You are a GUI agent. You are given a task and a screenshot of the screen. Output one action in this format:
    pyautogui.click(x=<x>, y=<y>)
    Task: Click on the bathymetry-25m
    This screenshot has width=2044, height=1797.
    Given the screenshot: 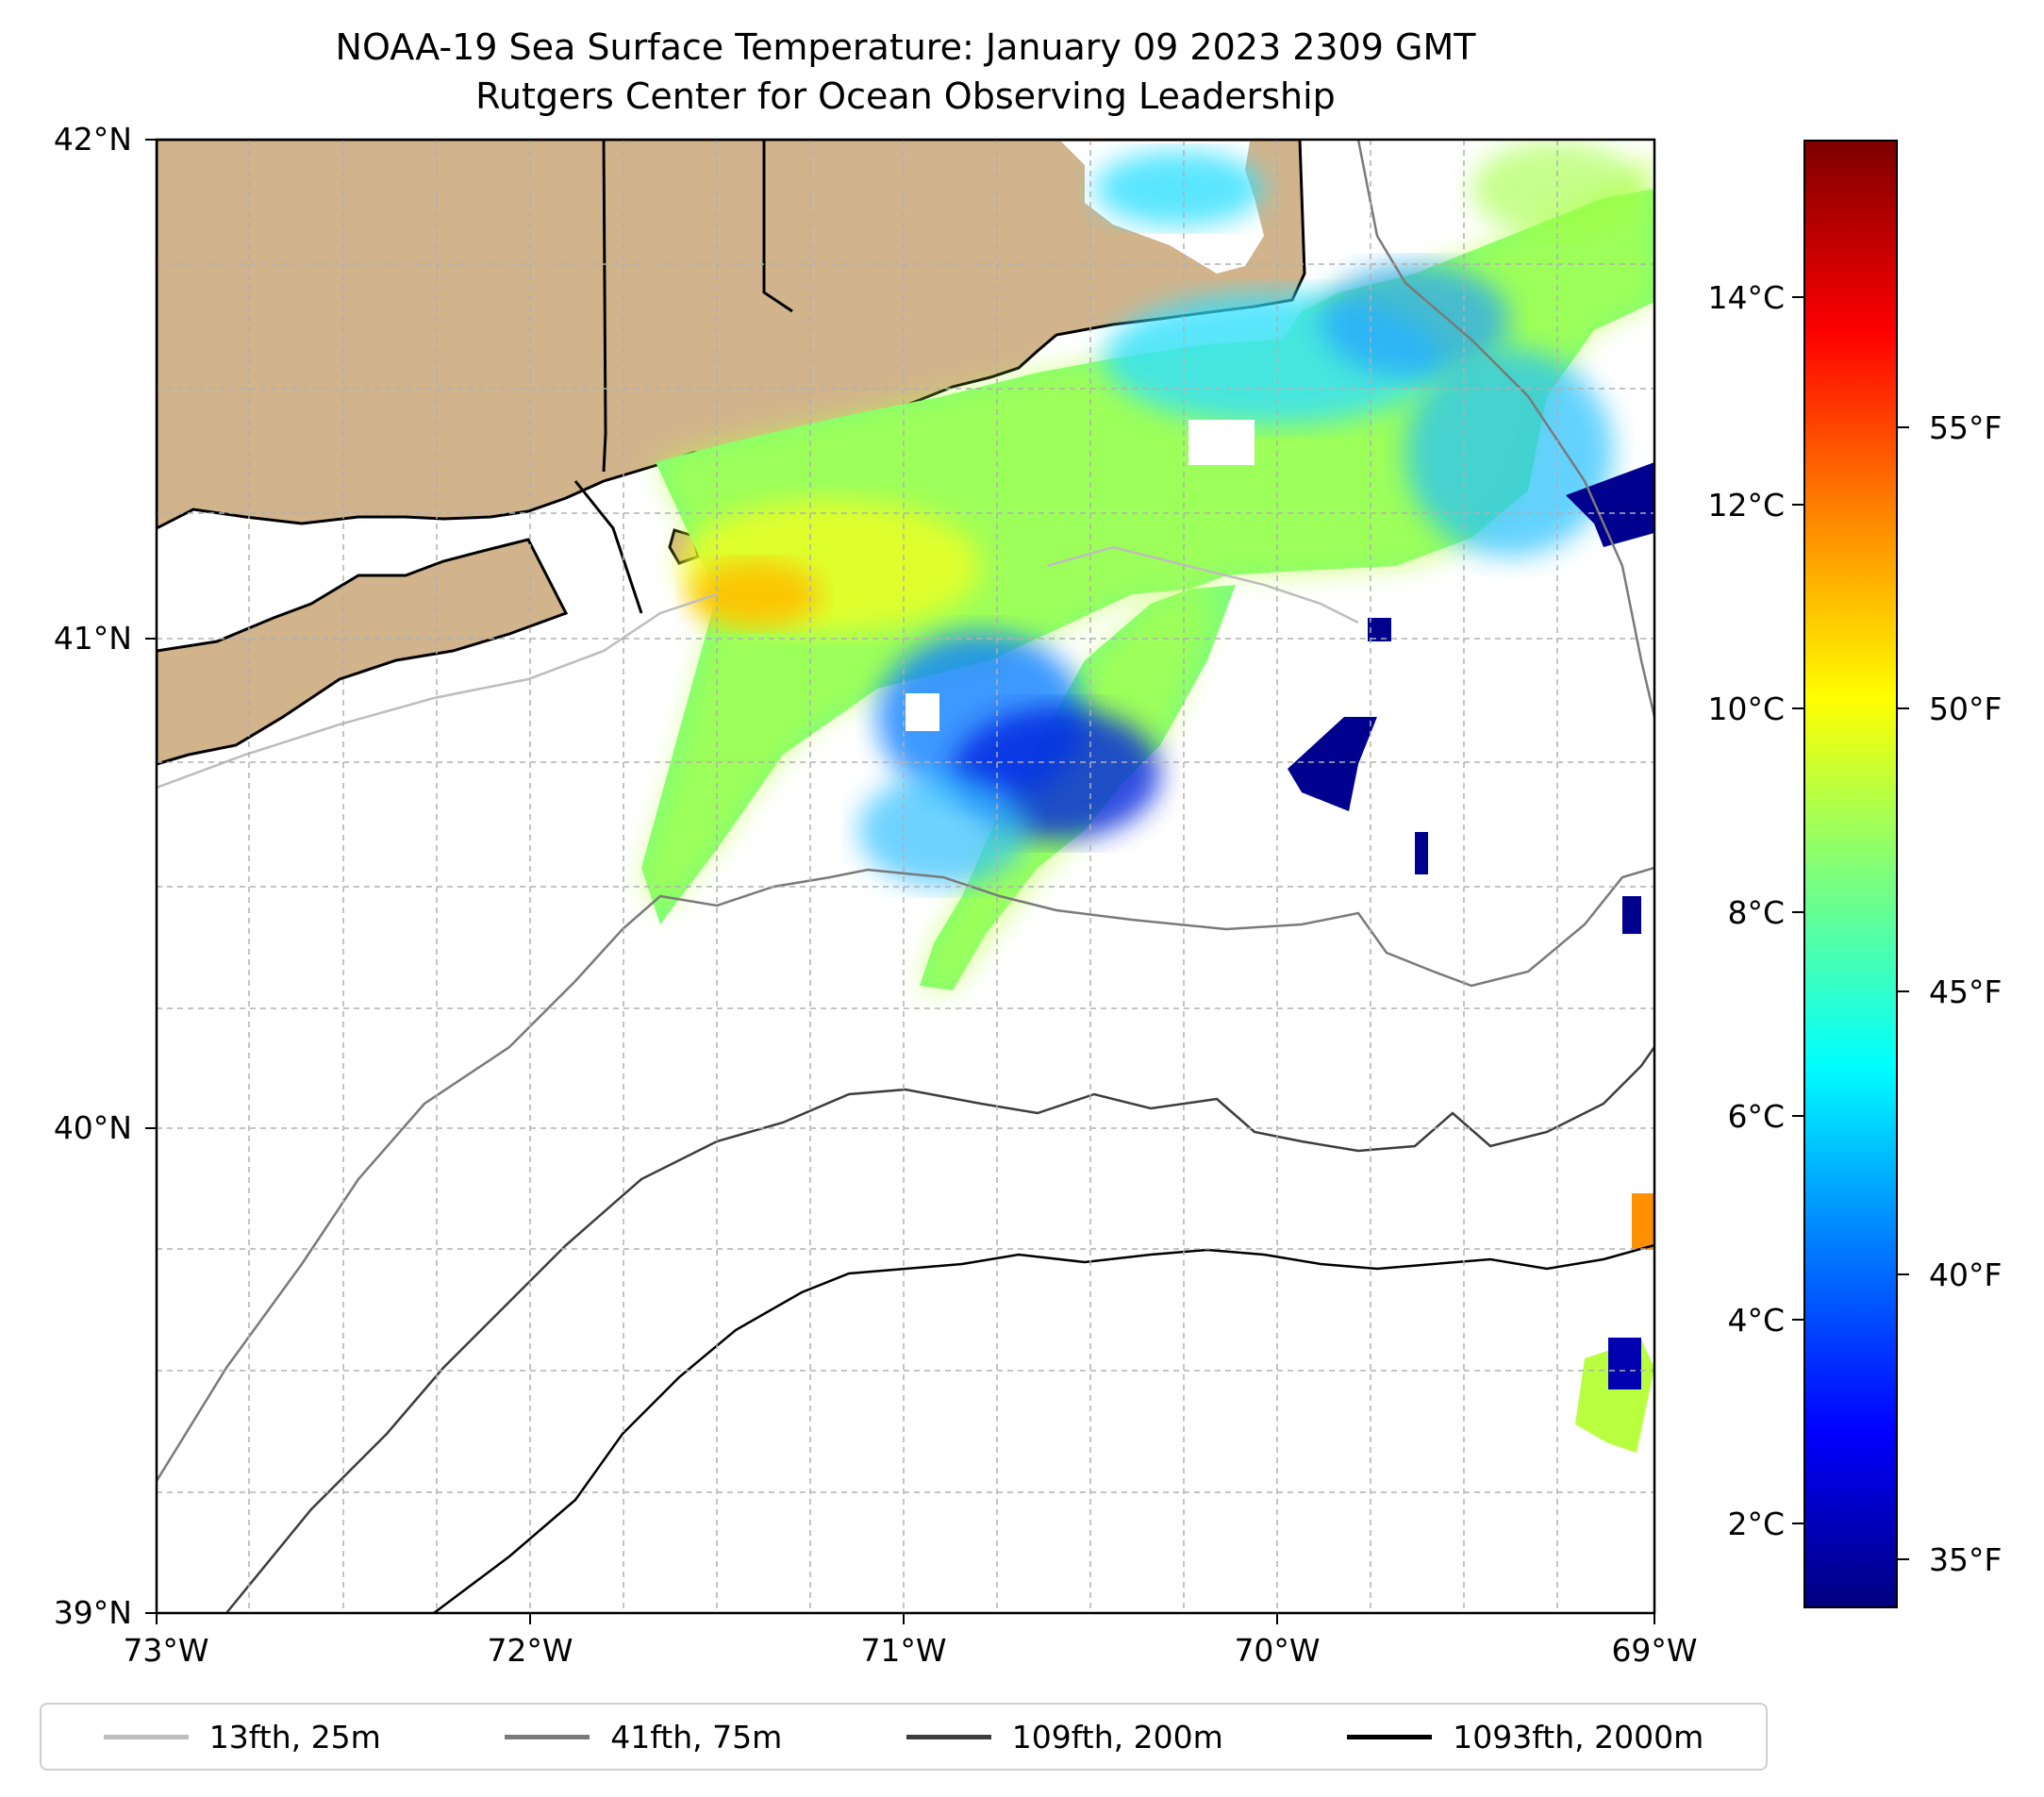 What is the action you would take?
    pyautogui.click(x=758, y=667)
    